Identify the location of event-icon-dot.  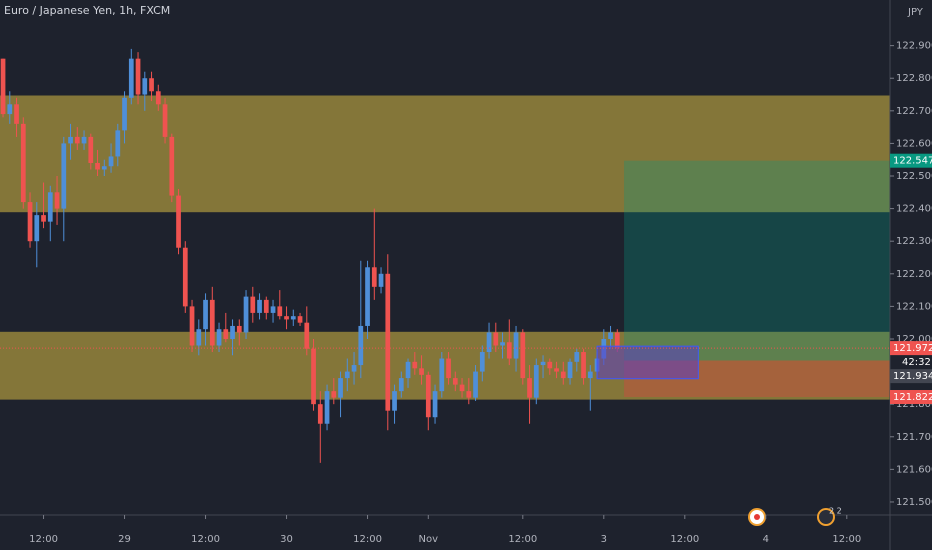
(757, 517).